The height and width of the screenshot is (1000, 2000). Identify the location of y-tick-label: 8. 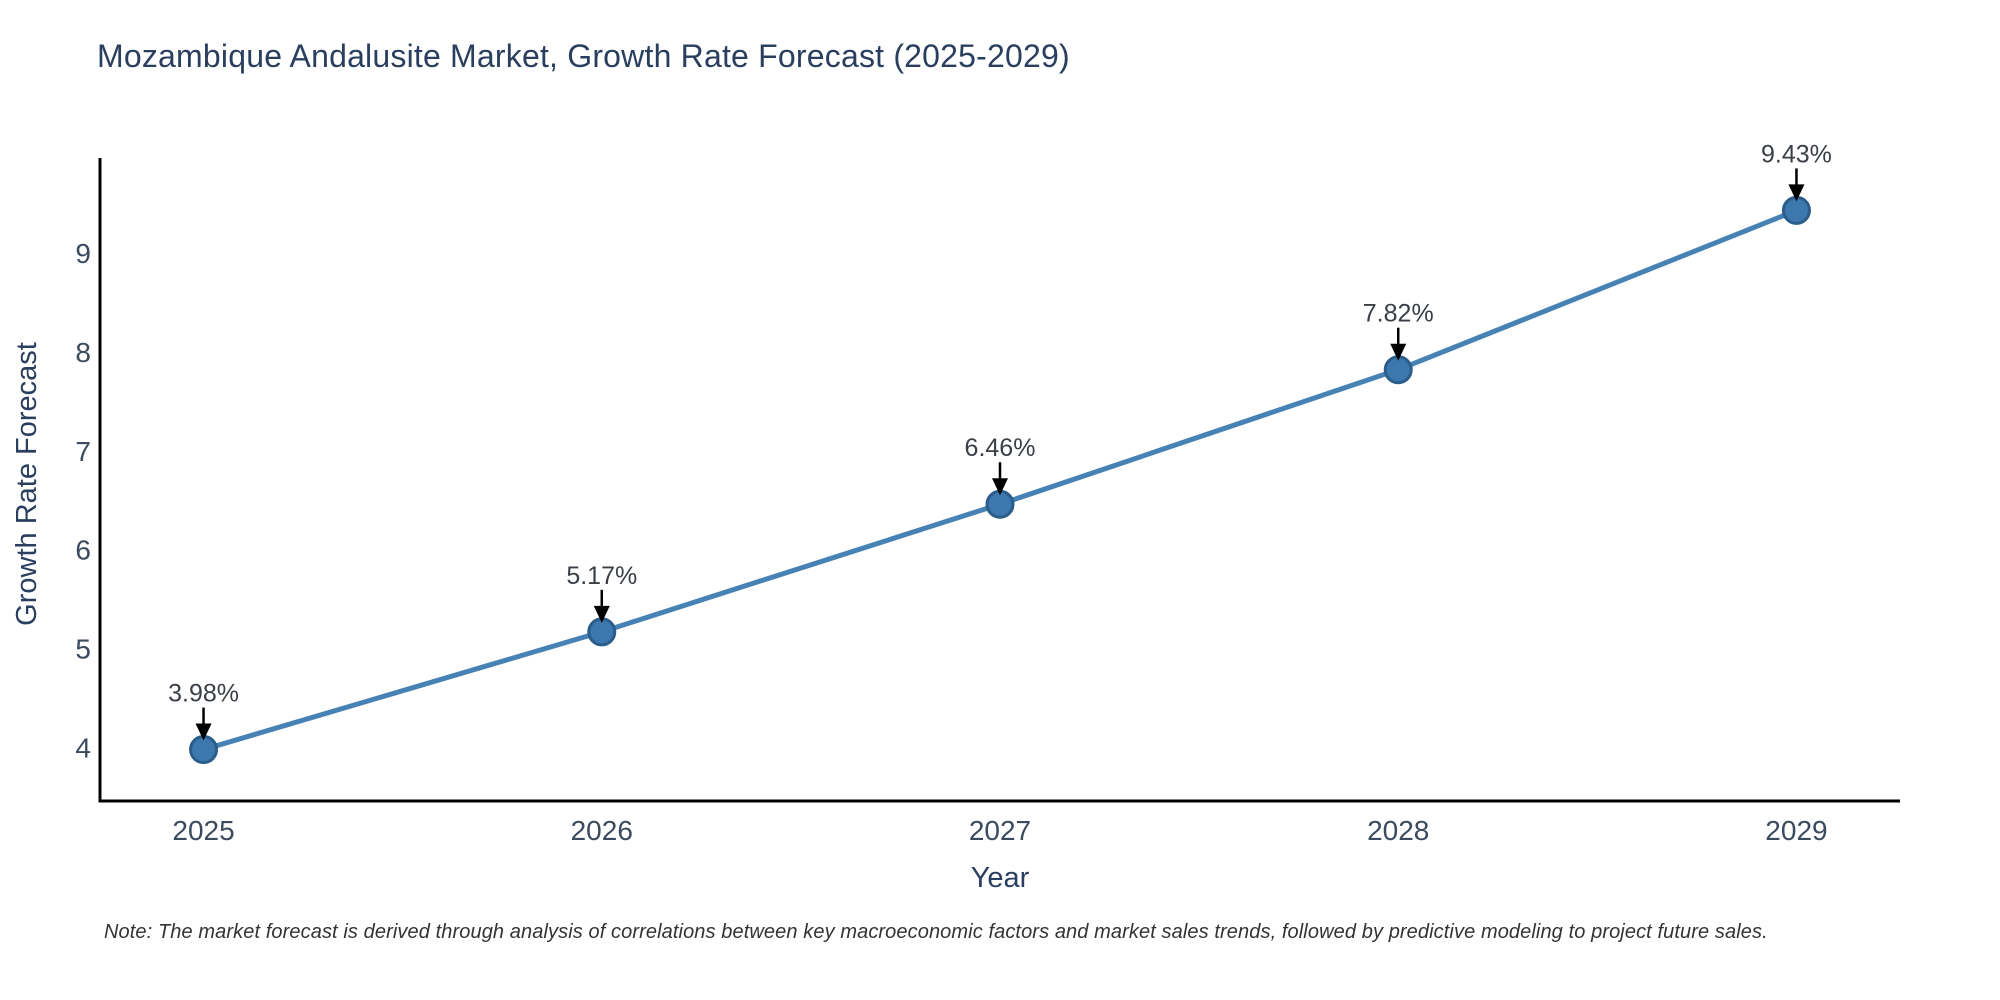
(83, 352).